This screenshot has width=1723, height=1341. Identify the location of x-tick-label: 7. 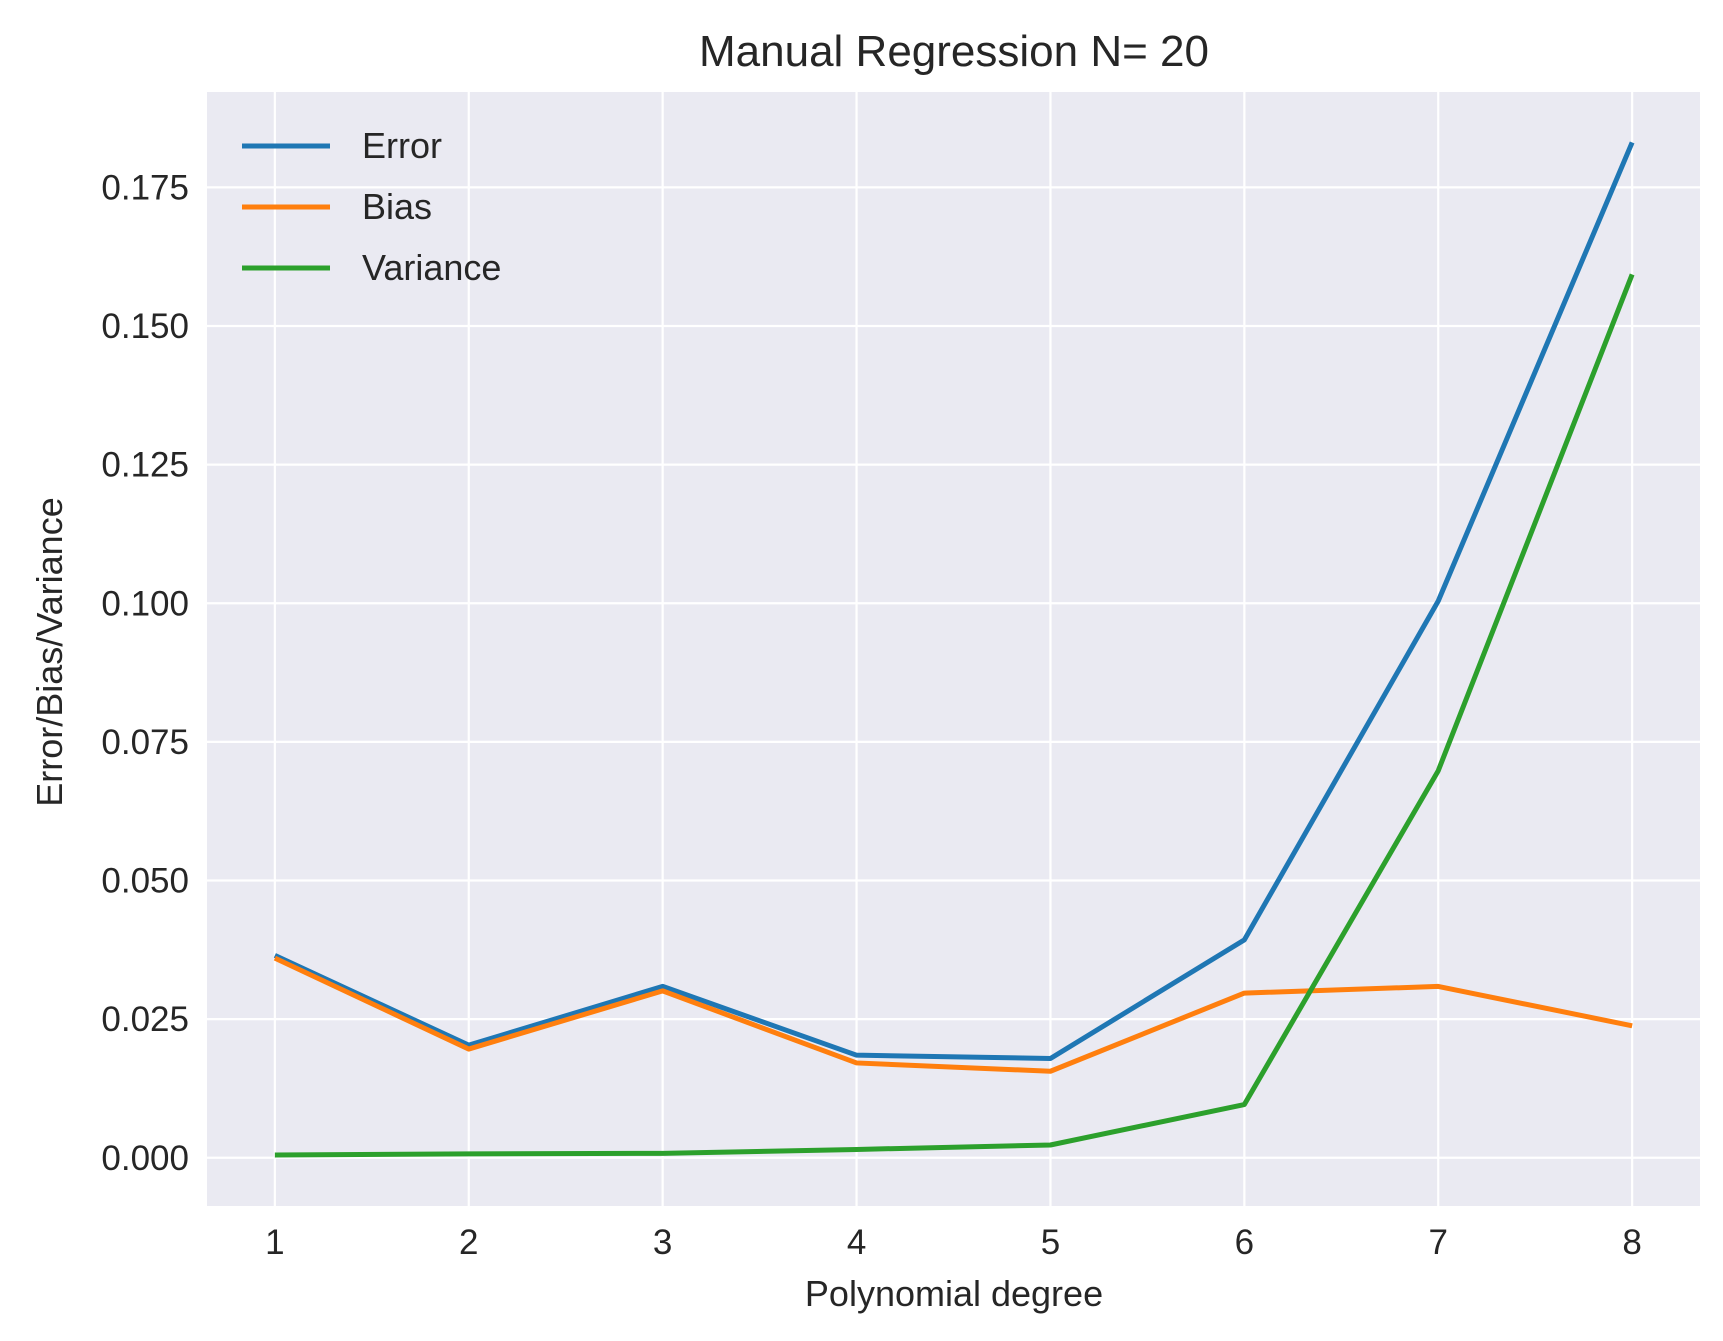
(1438, 1242).